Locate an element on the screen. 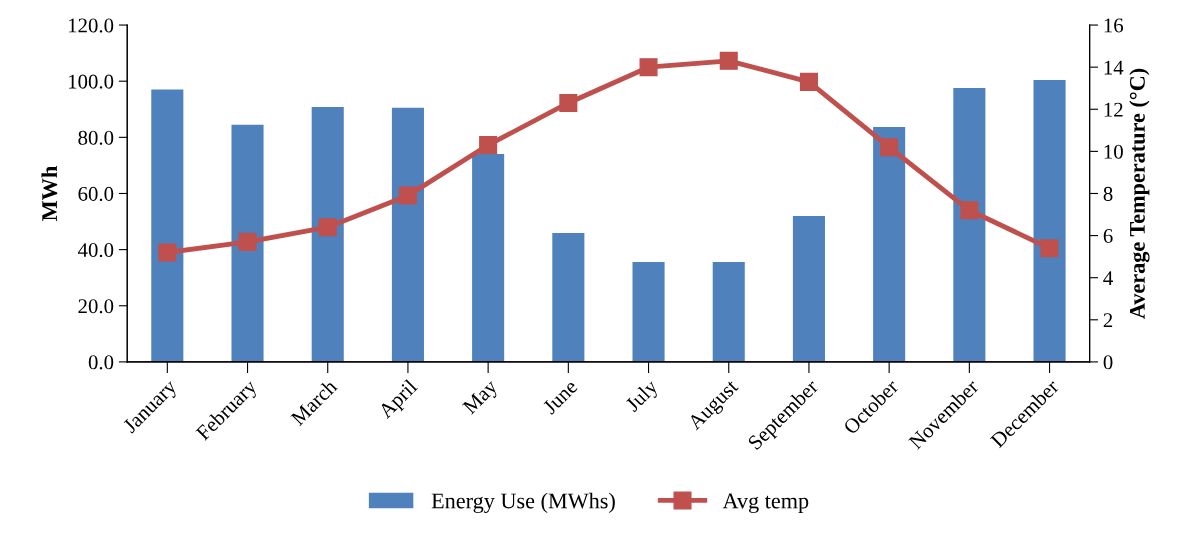 This screenshot has height=533, width=1178. x-tick-label: May is located at coordinates (482, 398).